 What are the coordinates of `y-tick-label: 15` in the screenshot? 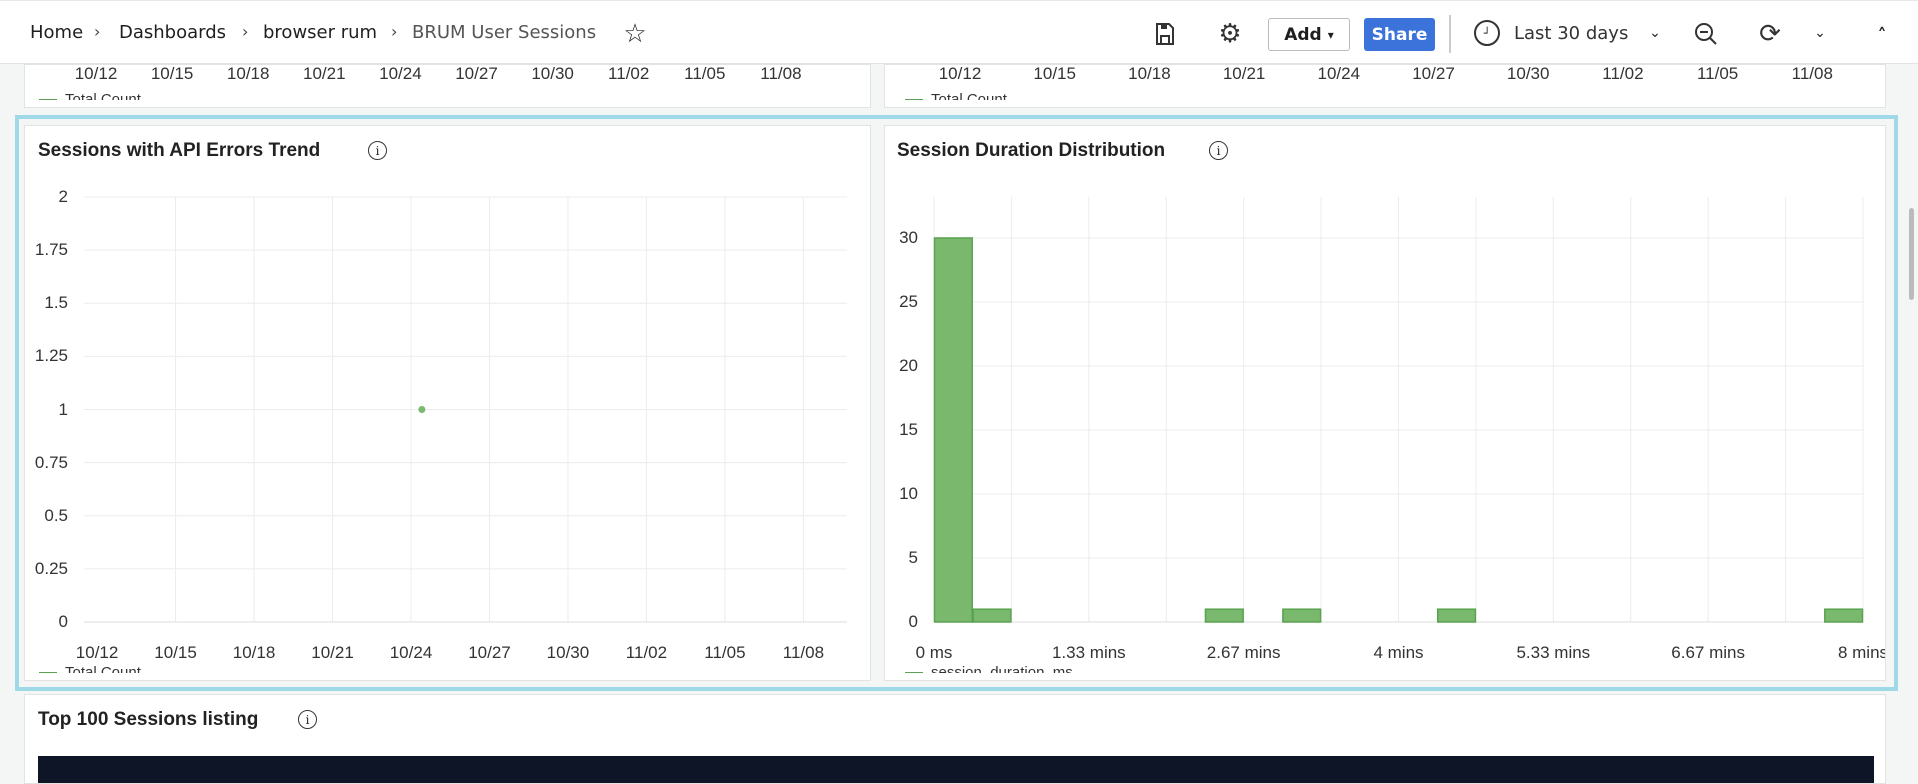 It's located at (908, 429).